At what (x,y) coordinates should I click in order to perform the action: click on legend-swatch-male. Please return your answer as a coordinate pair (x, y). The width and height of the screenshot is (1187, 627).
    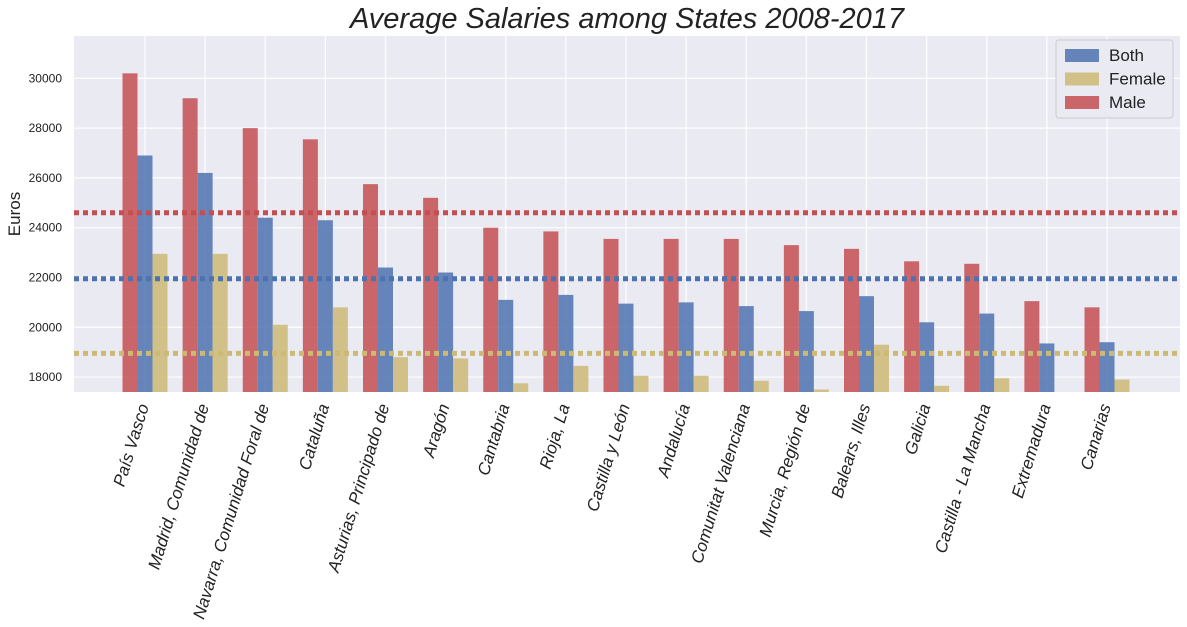
    Looking at the image, I should click on (1082, 102).